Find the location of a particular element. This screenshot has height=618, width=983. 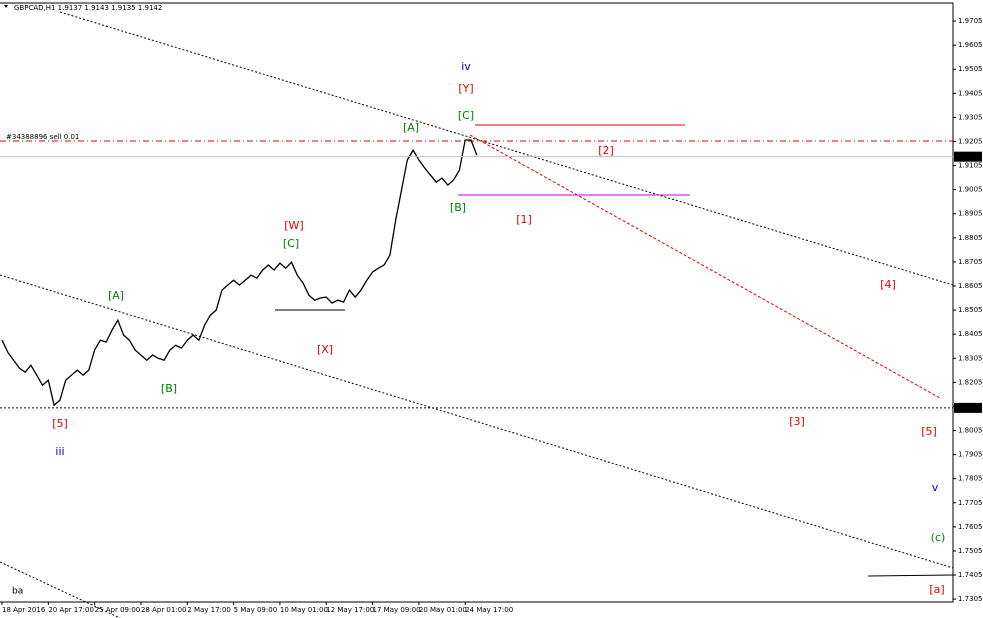

price-tag-label: 1.9142 is located at coordinates (969, 157).